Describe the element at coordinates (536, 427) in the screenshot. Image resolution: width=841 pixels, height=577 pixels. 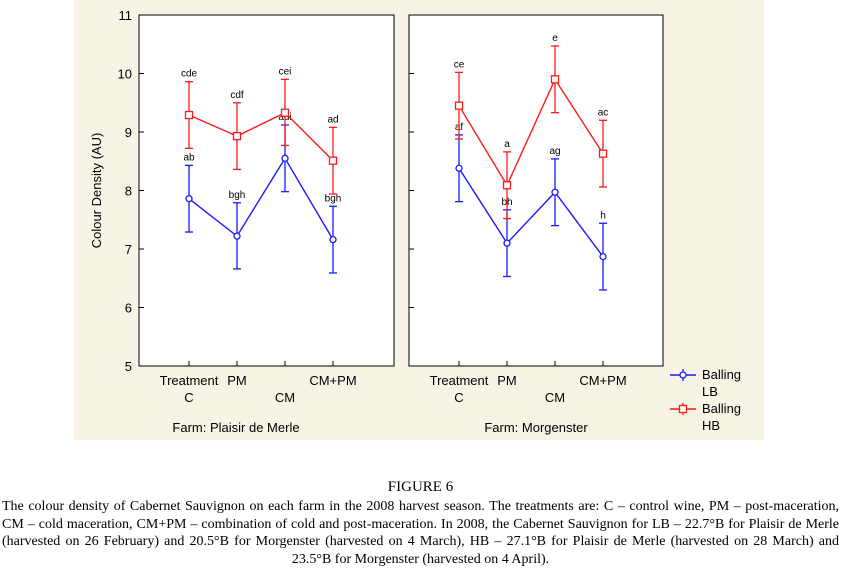
I see `panel-title: Farm: Morgenster` at that location.